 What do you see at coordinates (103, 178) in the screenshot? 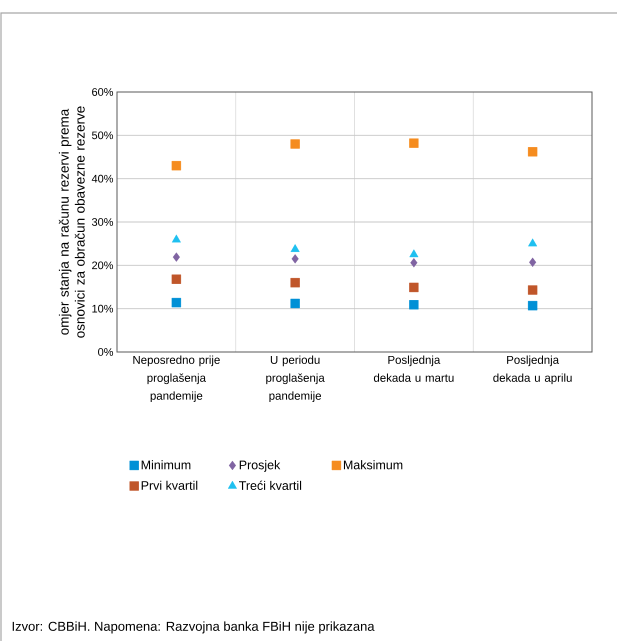
I see `y-tick-label: 40%` at bounding box center [103, 178].